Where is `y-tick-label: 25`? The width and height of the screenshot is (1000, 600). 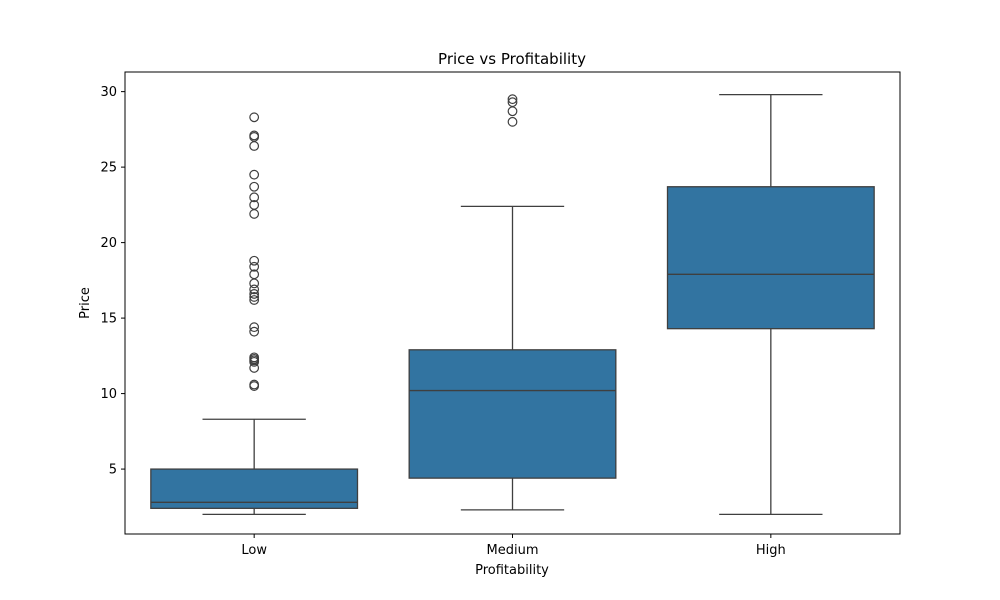 y-tick-label: 25 is located at coordinates (108, 168).